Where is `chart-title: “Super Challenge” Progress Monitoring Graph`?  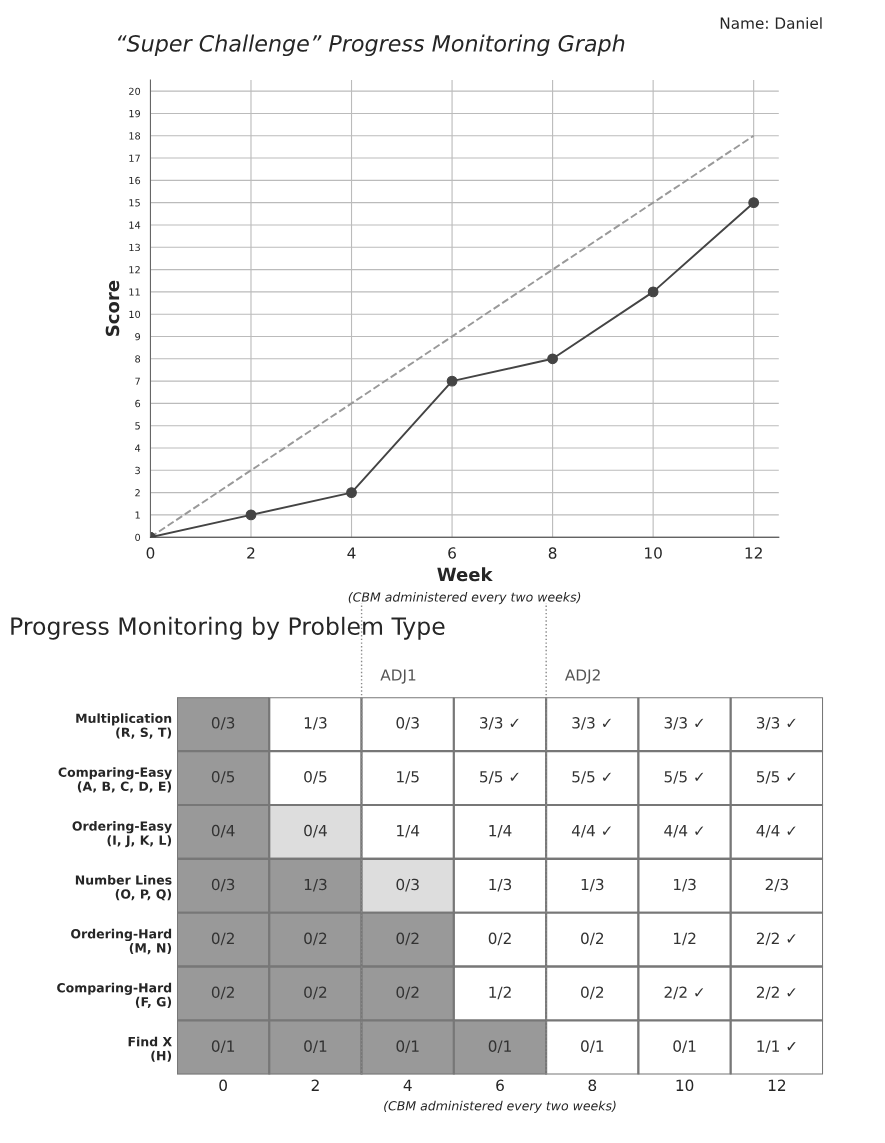 chart-title: “Super Challenge” Progress Monitoring Graph is located at coordinates (371, 45).